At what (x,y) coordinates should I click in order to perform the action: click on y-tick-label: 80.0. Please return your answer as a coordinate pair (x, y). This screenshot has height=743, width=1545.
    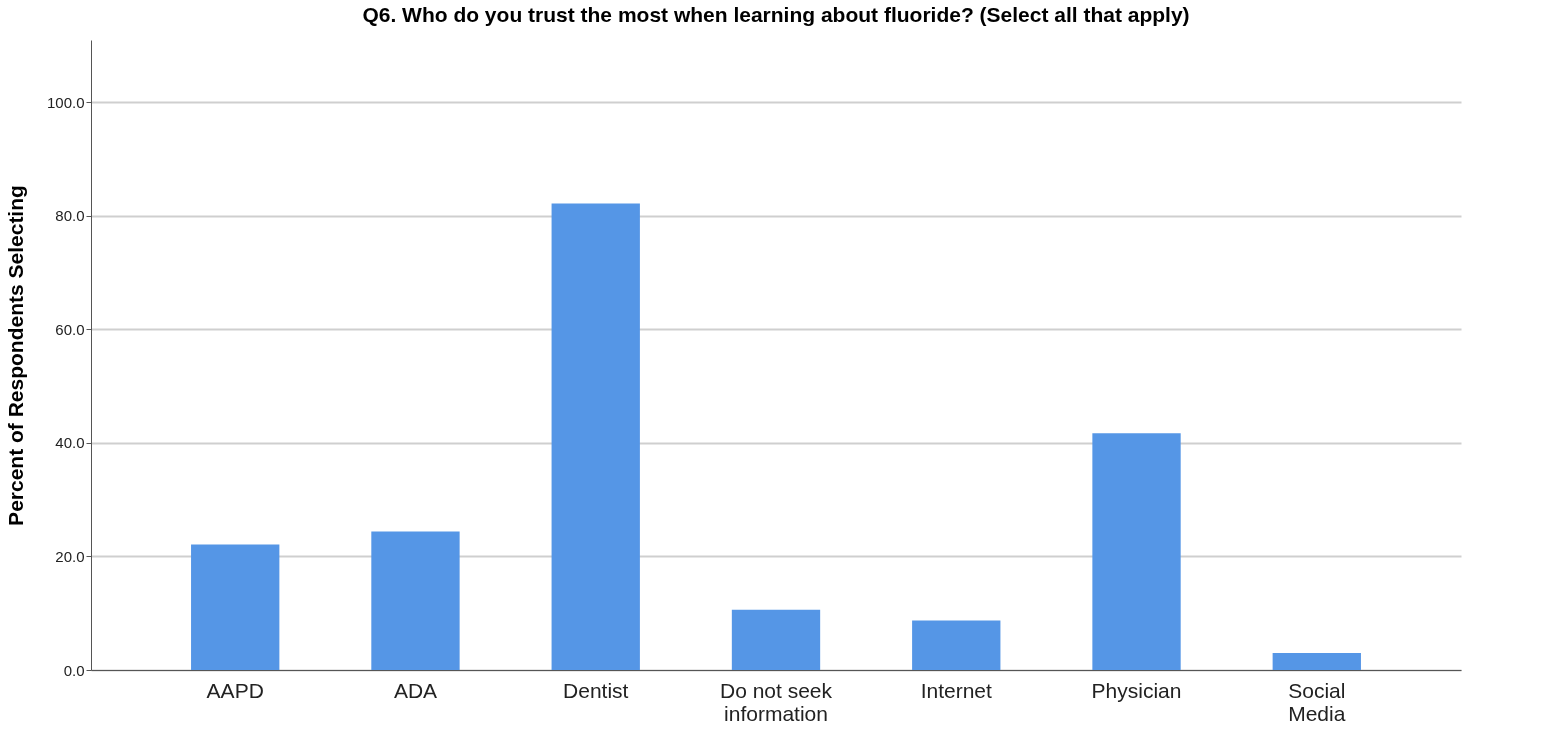
    Looking at the image, I should click on (70, 216).